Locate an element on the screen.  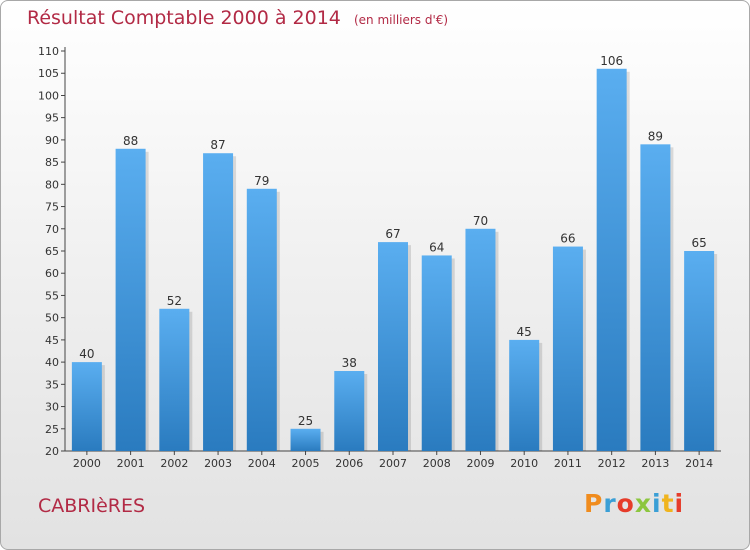
data-label: 38 is located at coordinates (349, 363).